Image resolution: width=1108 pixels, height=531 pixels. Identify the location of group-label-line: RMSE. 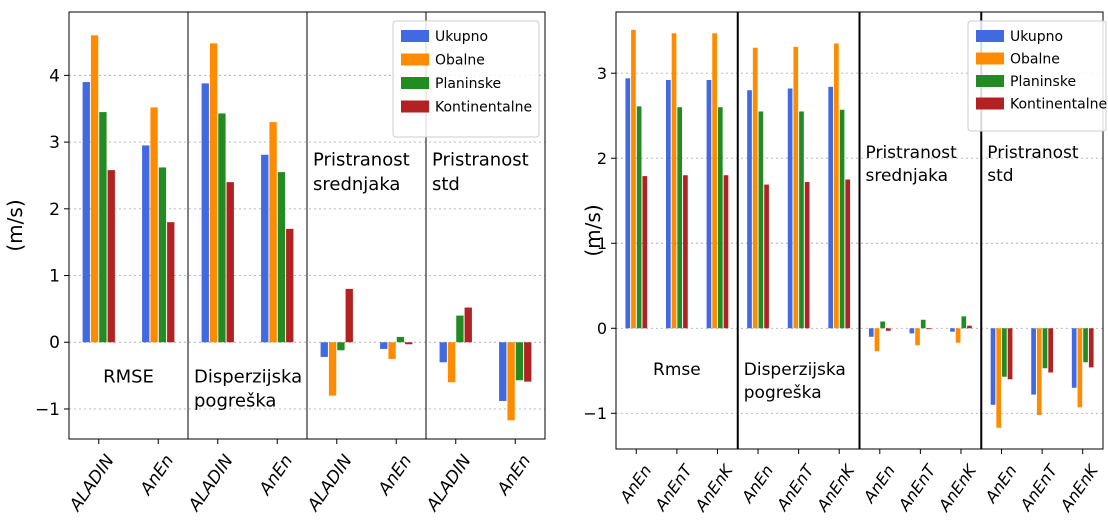
(128, 376).